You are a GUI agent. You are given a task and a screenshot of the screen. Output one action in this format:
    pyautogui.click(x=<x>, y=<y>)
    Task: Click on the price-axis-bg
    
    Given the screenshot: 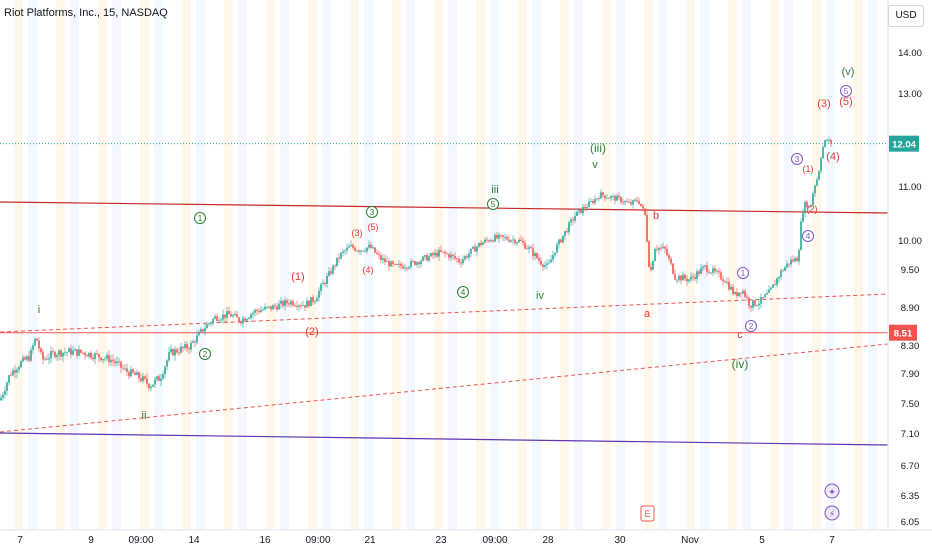 What is the action you would take?
    pyautogui.click(x=910, y=275)
    